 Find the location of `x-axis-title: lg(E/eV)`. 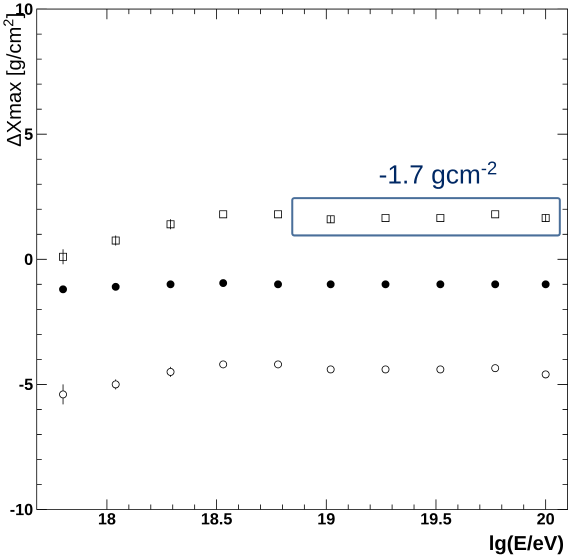

x-axis-title: lg(E/eV) is located at coordinates (527, 545).